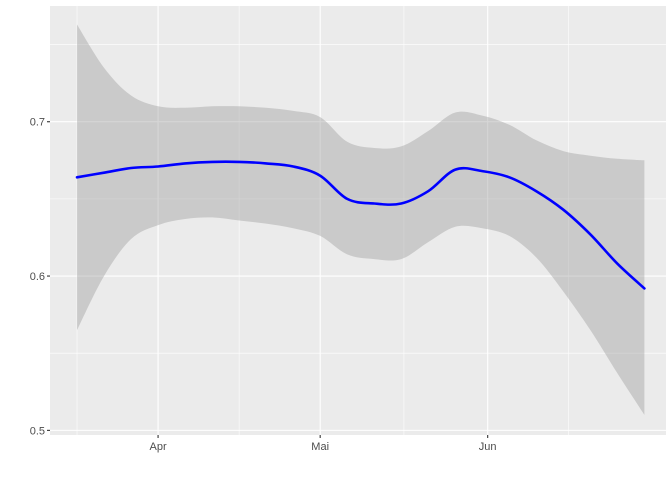 The width and height of the screenshot is (672, 480). I want to click on x-tick-label: Jun, so click(488, 447).